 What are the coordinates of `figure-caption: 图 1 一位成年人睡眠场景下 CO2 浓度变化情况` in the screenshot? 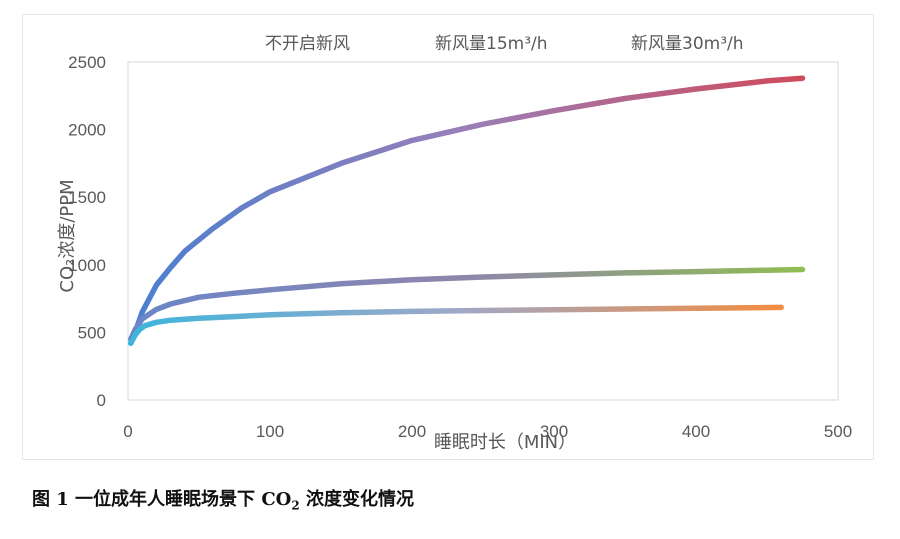 It's located at (223, 499).